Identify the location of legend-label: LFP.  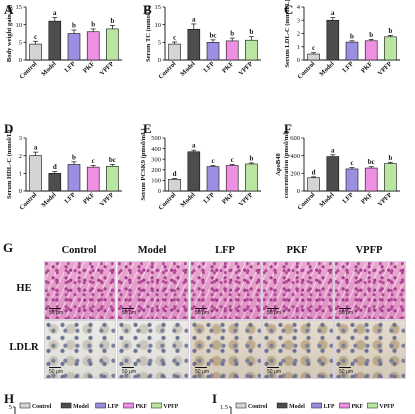
(329, 407).